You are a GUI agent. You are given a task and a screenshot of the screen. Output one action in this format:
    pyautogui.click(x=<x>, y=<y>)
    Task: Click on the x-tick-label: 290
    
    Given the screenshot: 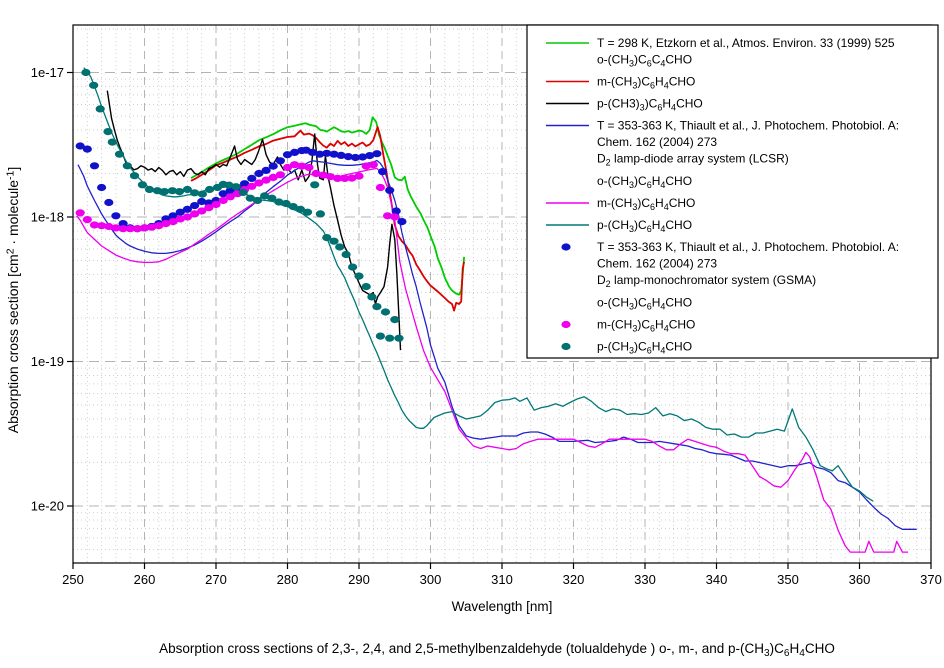 What is the action you would take?
    pyautogui.click(x=359, y=579)
    